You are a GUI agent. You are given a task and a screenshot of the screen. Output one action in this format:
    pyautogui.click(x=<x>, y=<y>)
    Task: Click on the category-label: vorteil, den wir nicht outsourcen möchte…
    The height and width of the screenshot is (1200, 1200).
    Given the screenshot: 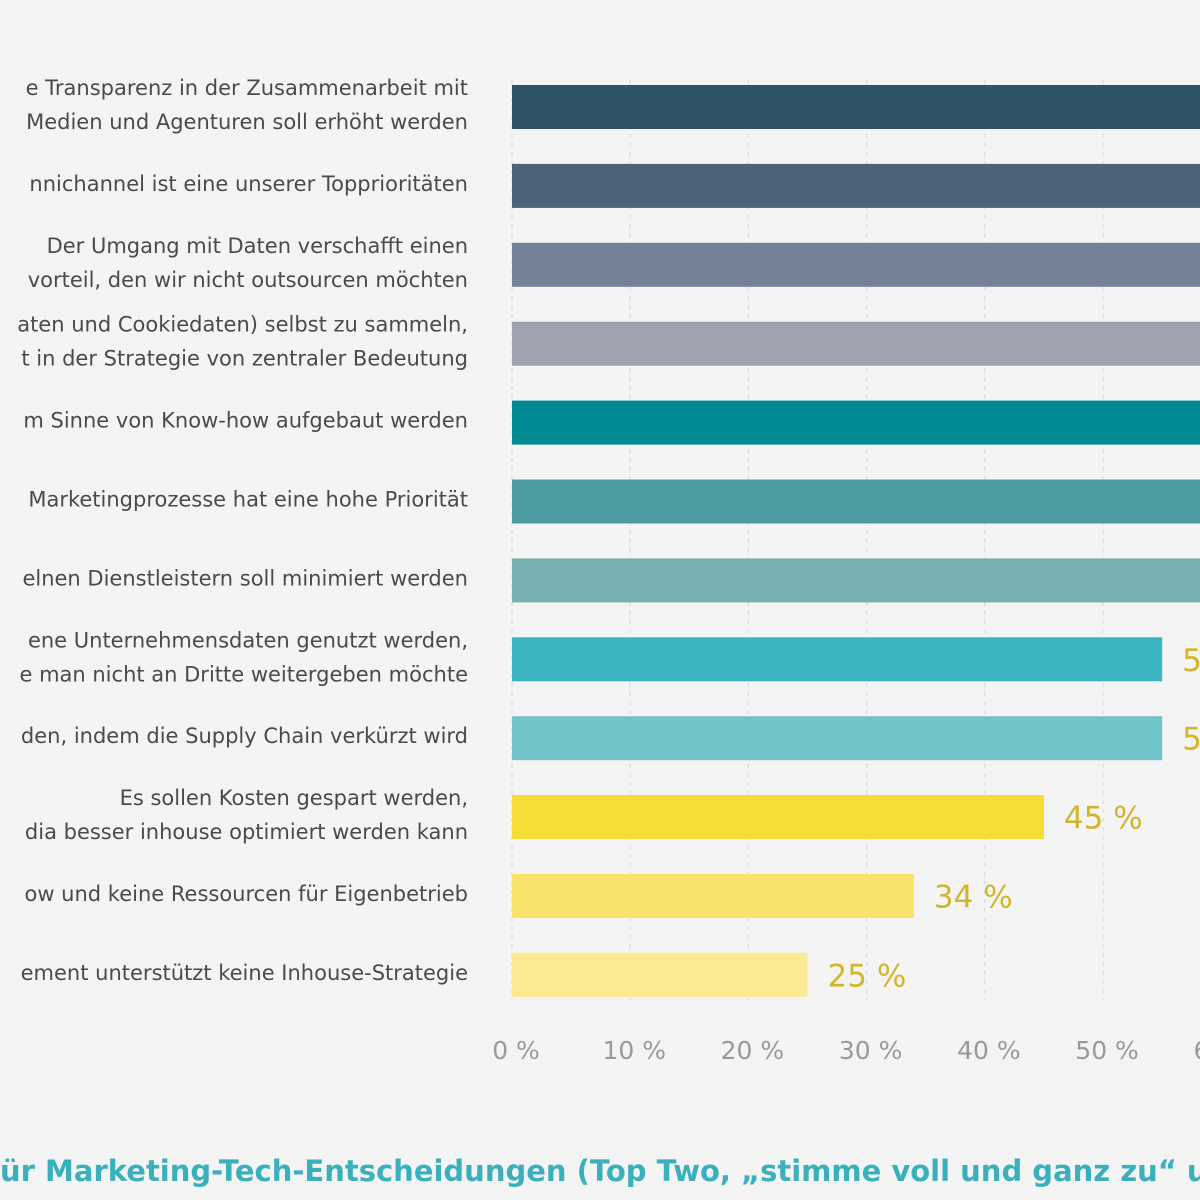 What is the action you would take?
    pyautogui.click(x=248, y=280)
    